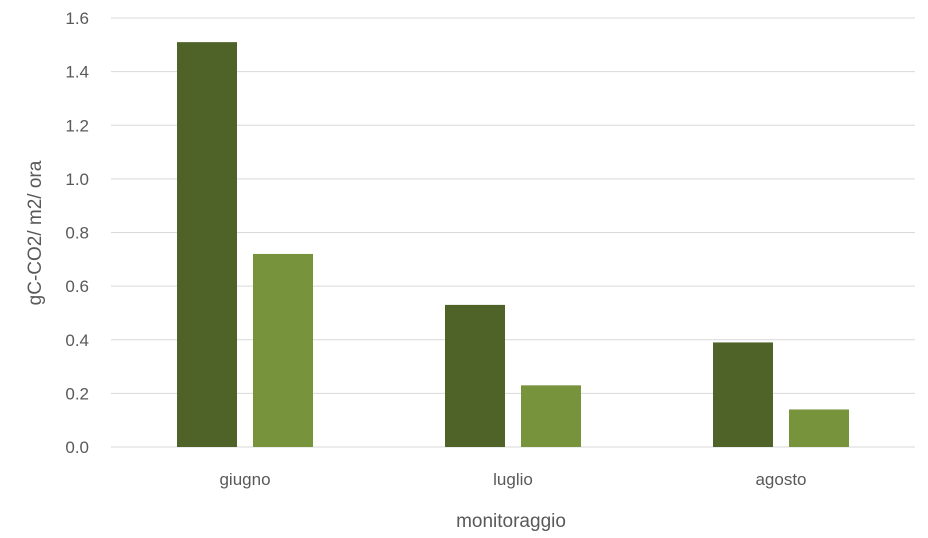  What do you see at coordinates (77, 340) in the screenshot?
I see `y-tick-label: 0.4` at bounding box center [77, 340].